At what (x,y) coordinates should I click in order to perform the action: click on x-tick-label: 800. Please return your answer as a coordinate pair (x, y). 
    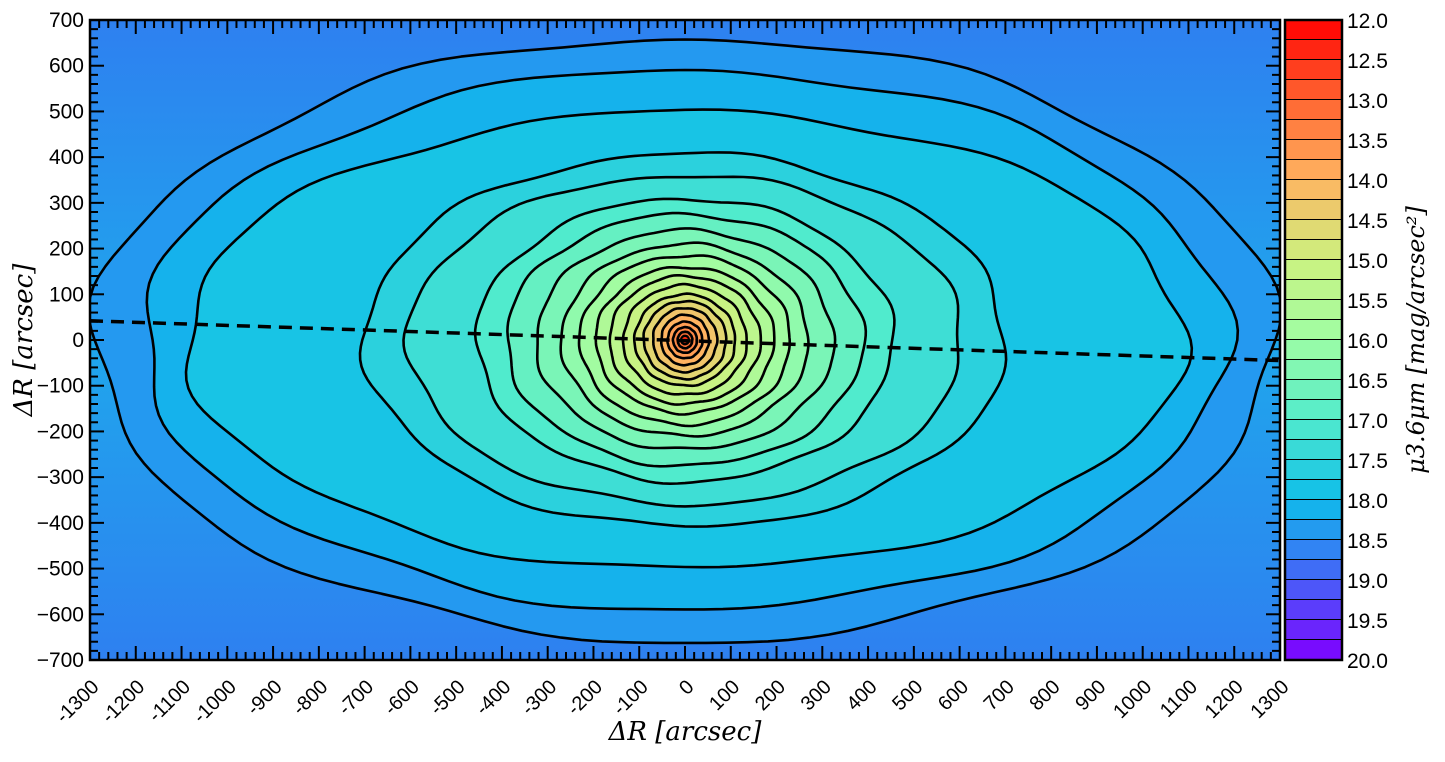
    Looking at the image, I should click on (1045, 695).